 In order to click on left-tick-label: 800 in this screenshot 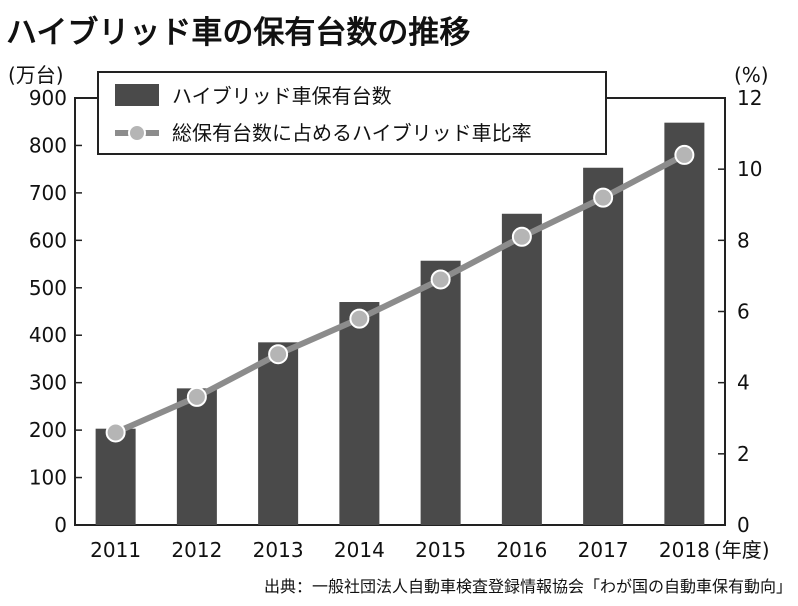, I will do `click(48, 145)`.